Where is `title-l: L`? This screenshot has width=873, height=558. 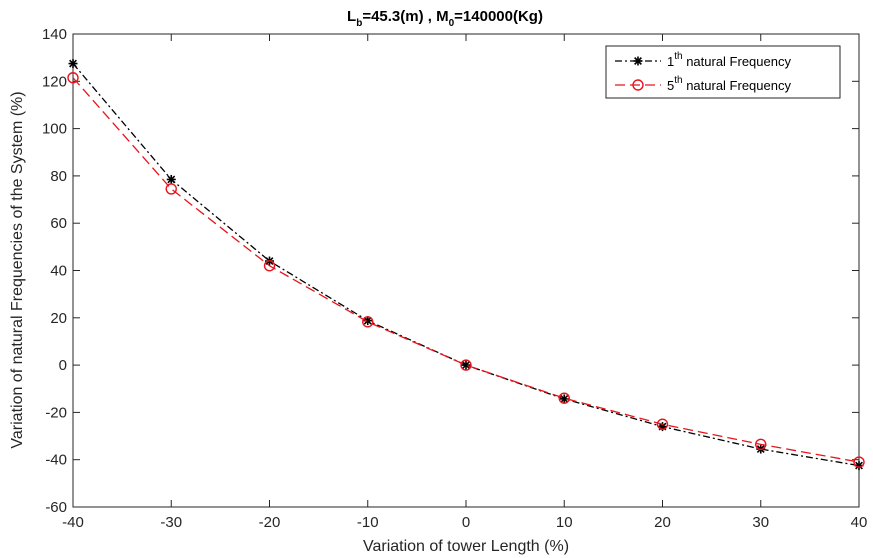 title-l: L is located at coordinates (351, 16).